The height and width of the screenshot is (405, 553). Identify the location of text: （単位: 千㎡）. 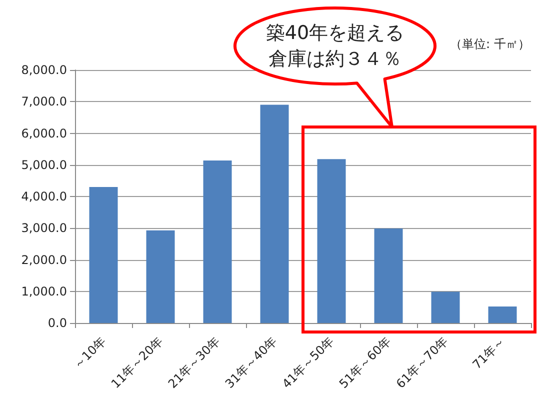
(490, 44).